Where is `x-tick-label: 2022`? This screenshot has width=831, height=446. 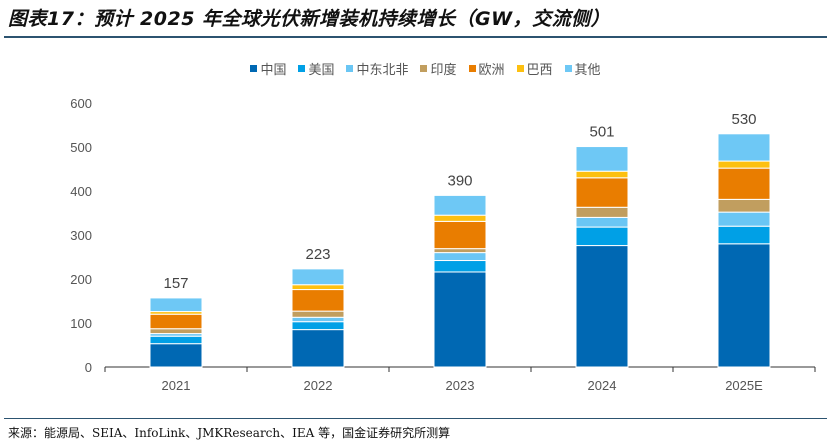
x-tick-label: 2022 is located at coordinates (318, 385).